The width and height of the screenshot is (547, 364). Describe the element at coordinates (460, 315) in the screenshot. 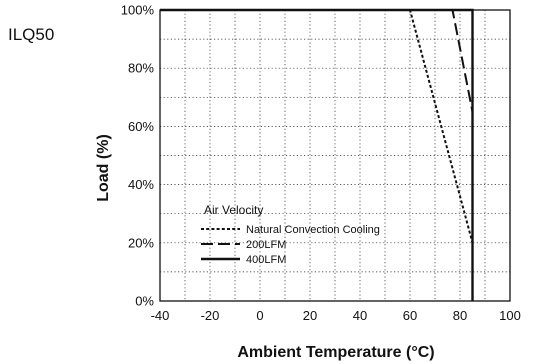

I see `x-tick-label: 80` at that location.